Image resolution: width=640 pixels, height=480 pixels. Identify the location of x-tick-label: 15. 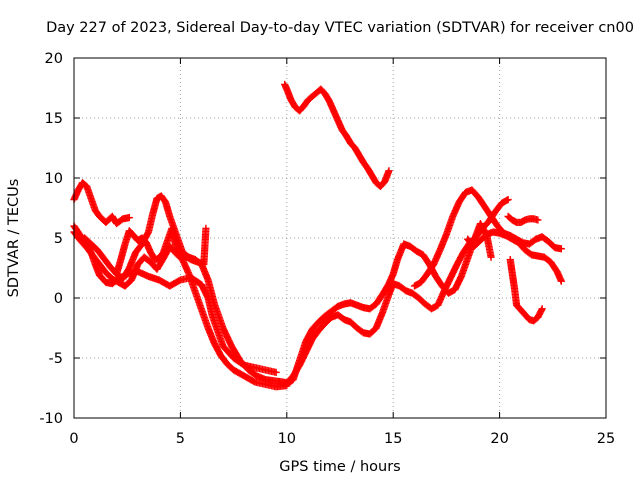
(393, 439).